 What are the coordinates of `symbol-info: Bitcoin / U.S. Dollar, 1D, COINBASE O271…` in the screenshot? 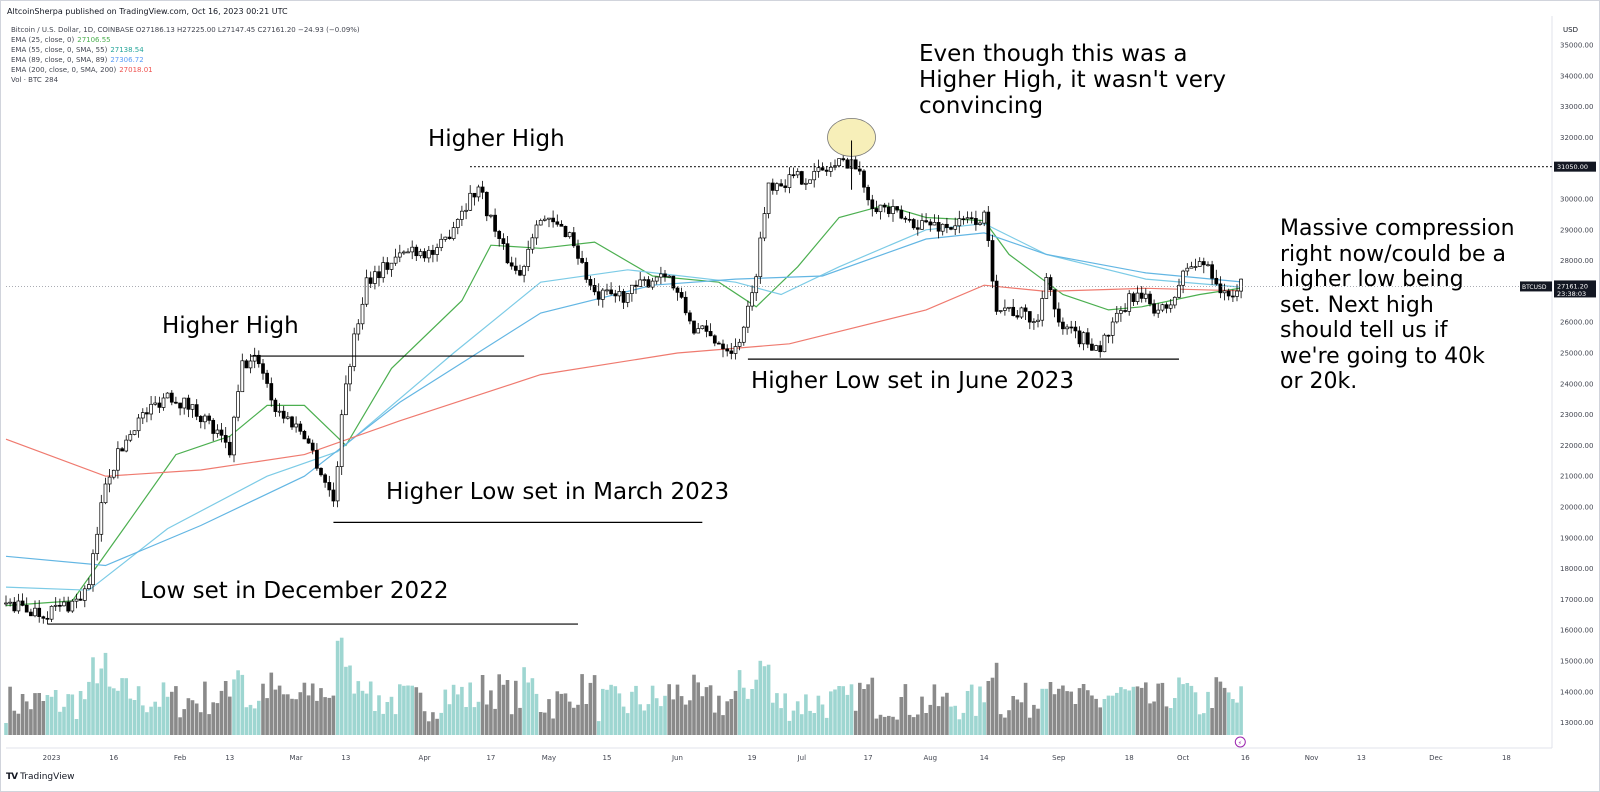 It's located at (185, 30).